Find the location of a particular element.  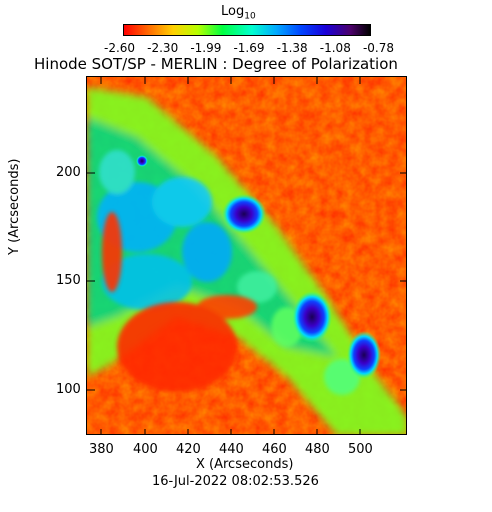

colorbar is located at coordinates (247, 30).